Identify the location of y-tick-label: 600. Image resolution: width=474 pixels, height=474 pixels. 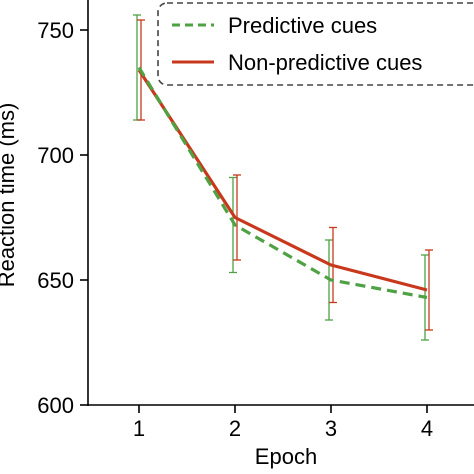
(55, 405).